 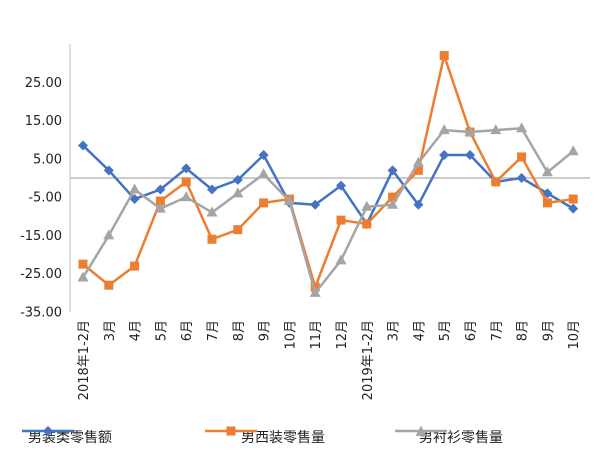 What do you see at coordinates (41, 313) in the screenshot?
I see `y-tick-label: -35.00` at bounding box center [41, 313].